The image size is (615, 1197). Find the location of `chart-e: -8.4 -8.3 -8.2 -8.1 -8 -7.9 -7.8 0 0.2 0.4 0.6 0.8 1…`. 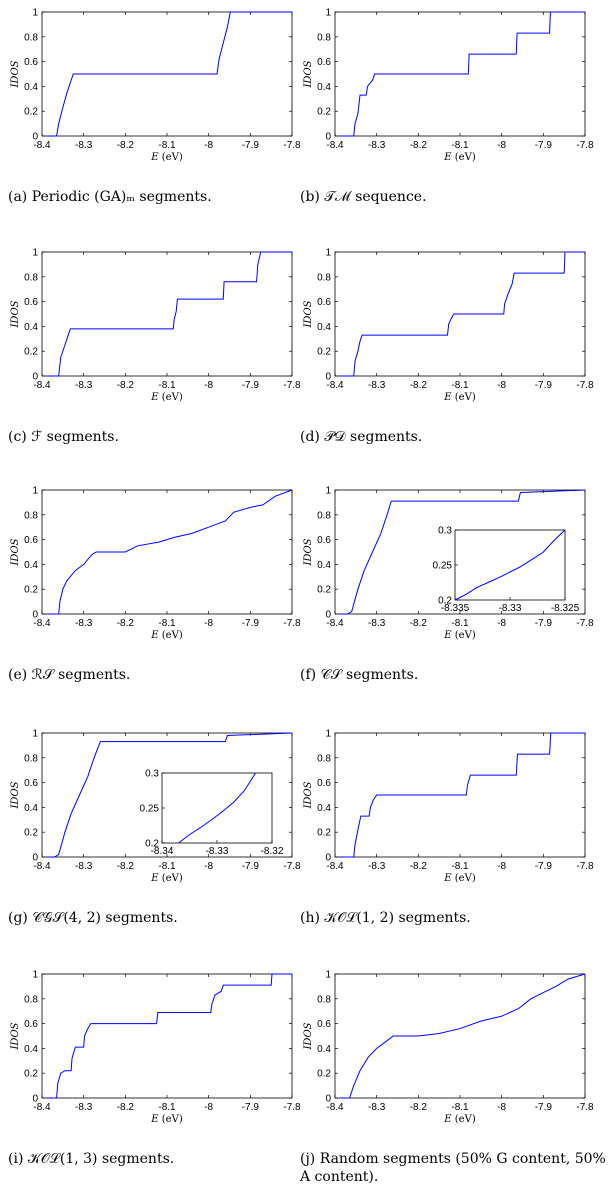

chart-e: -8.4 -8.3 -8.2 -8.1 -8 -7.9 -7.8 0 0.2 0.4 0.6 0.8 1… is located at coordinates (155, 564).